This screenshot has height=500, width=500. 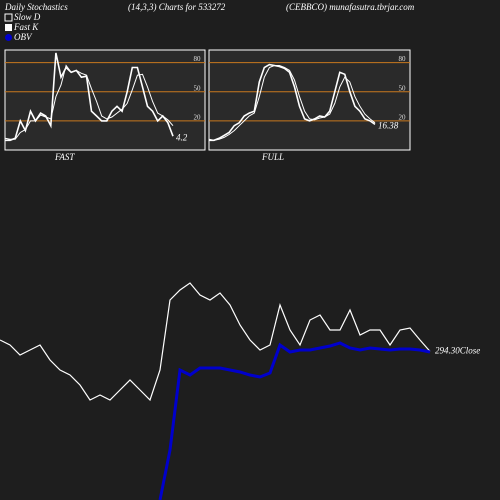 I want to click on value-label: 16.38, so click(x=388, y=125).